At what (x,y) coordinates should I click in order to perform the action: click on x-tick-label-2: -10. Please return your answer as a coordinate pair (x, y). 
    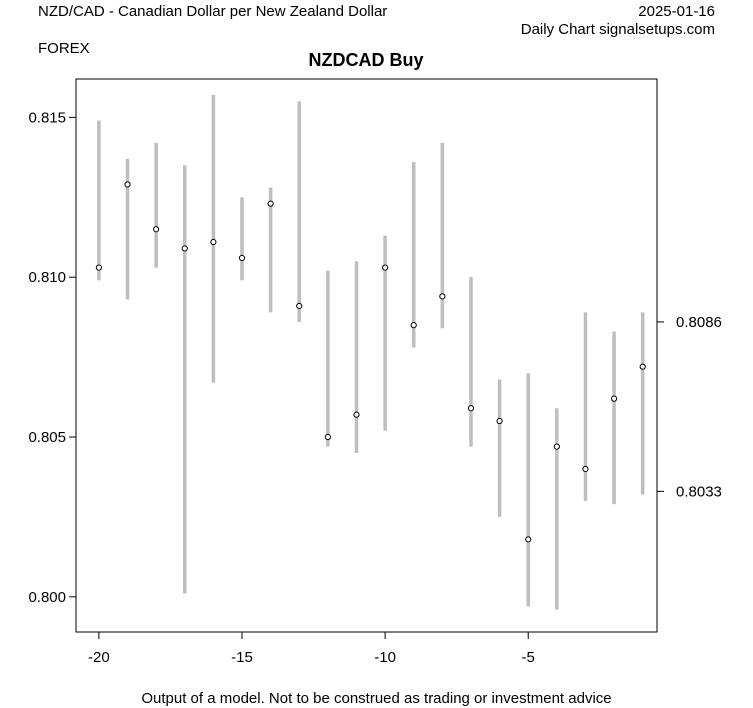
    Looking at the image, I should click on (385, 657).